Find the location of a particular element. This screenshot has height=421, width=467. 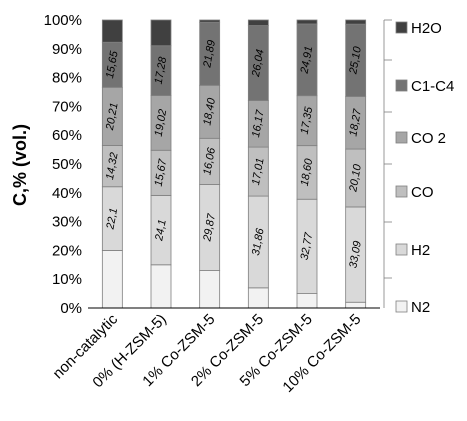

data-label: 24,1 is located at coordinates (161, 231).